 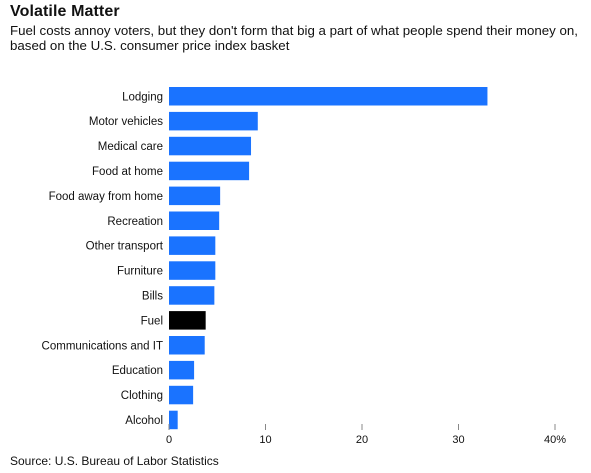 What do you see at coordinates (142, 396) in the screenshot?
I see `category-label-clothing: Clothing` at bounding box center [142, 396].